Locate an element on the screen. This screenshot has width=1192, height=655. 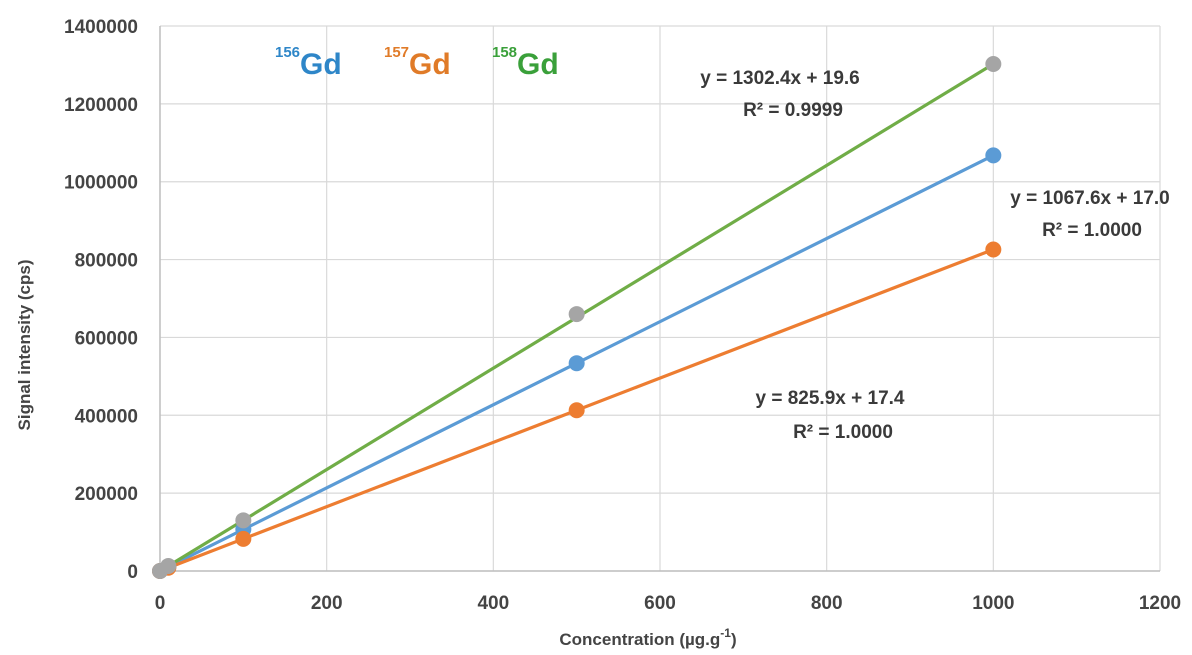
y-tick-label: 600000 is located at coordinates (106, 338).